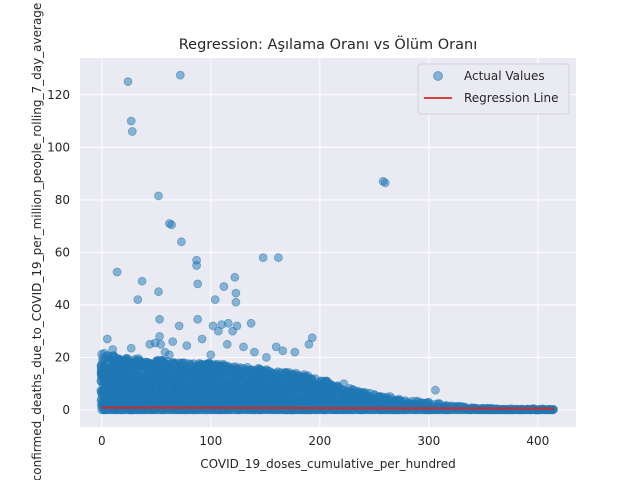  I want to click on legend-label-regression: Regression Line, so click(511, 98).